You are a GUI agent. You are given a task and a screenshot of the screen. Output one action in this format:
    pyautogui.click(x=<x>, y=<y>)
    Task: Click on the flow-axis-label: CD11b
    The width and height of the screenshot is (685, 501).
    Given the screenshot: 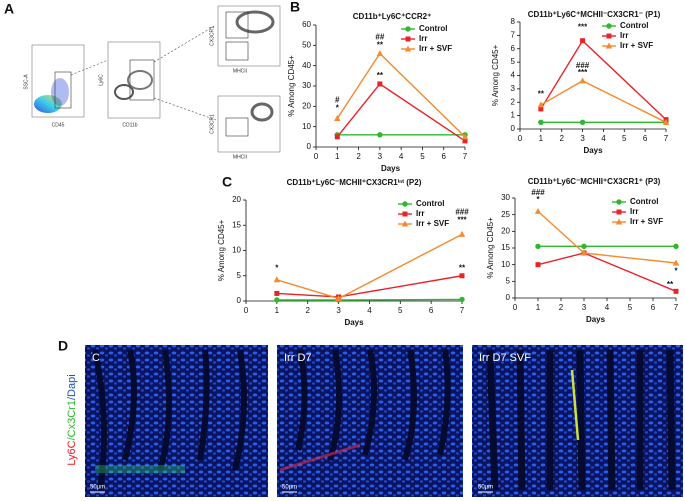 What is the action you would take?
    pyautogui.click(x=129, y=125)
    